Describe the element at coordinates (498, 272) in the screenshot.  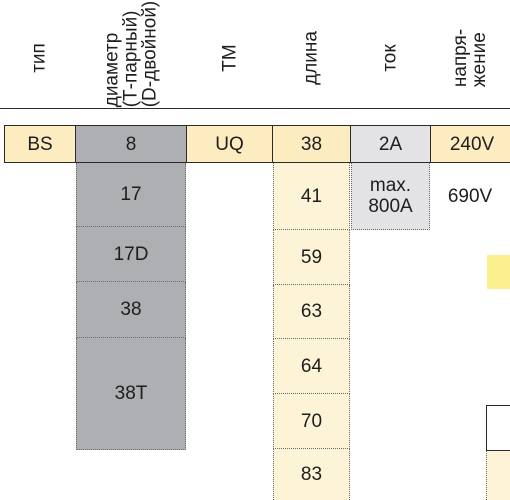
I see `highlight-marker` at that location.